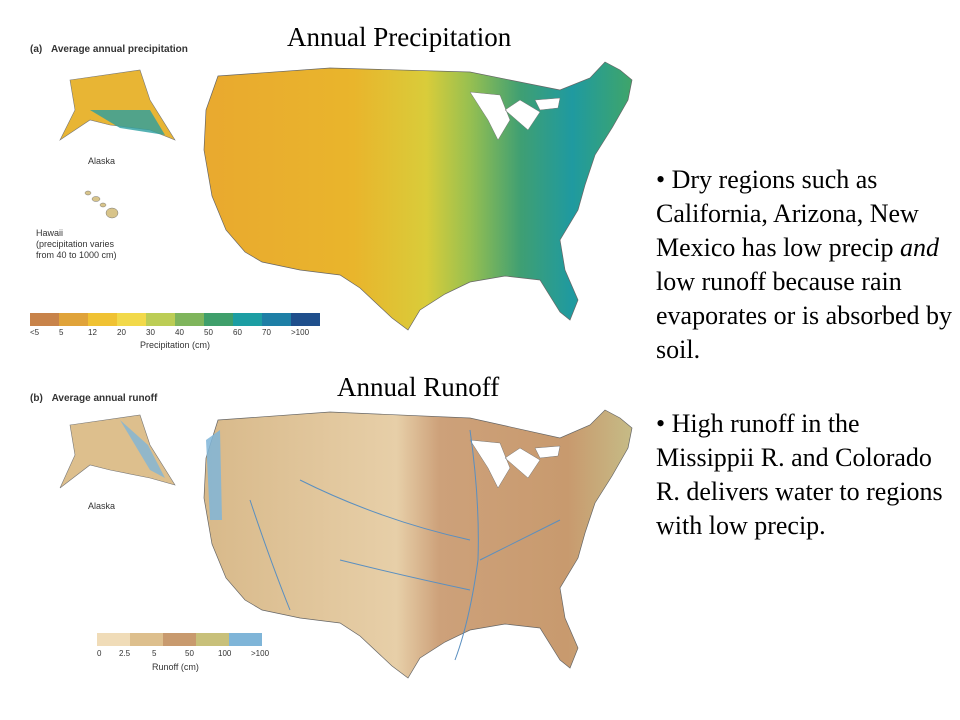  I want to click on runoff-legend-bar, so click(179, 639).